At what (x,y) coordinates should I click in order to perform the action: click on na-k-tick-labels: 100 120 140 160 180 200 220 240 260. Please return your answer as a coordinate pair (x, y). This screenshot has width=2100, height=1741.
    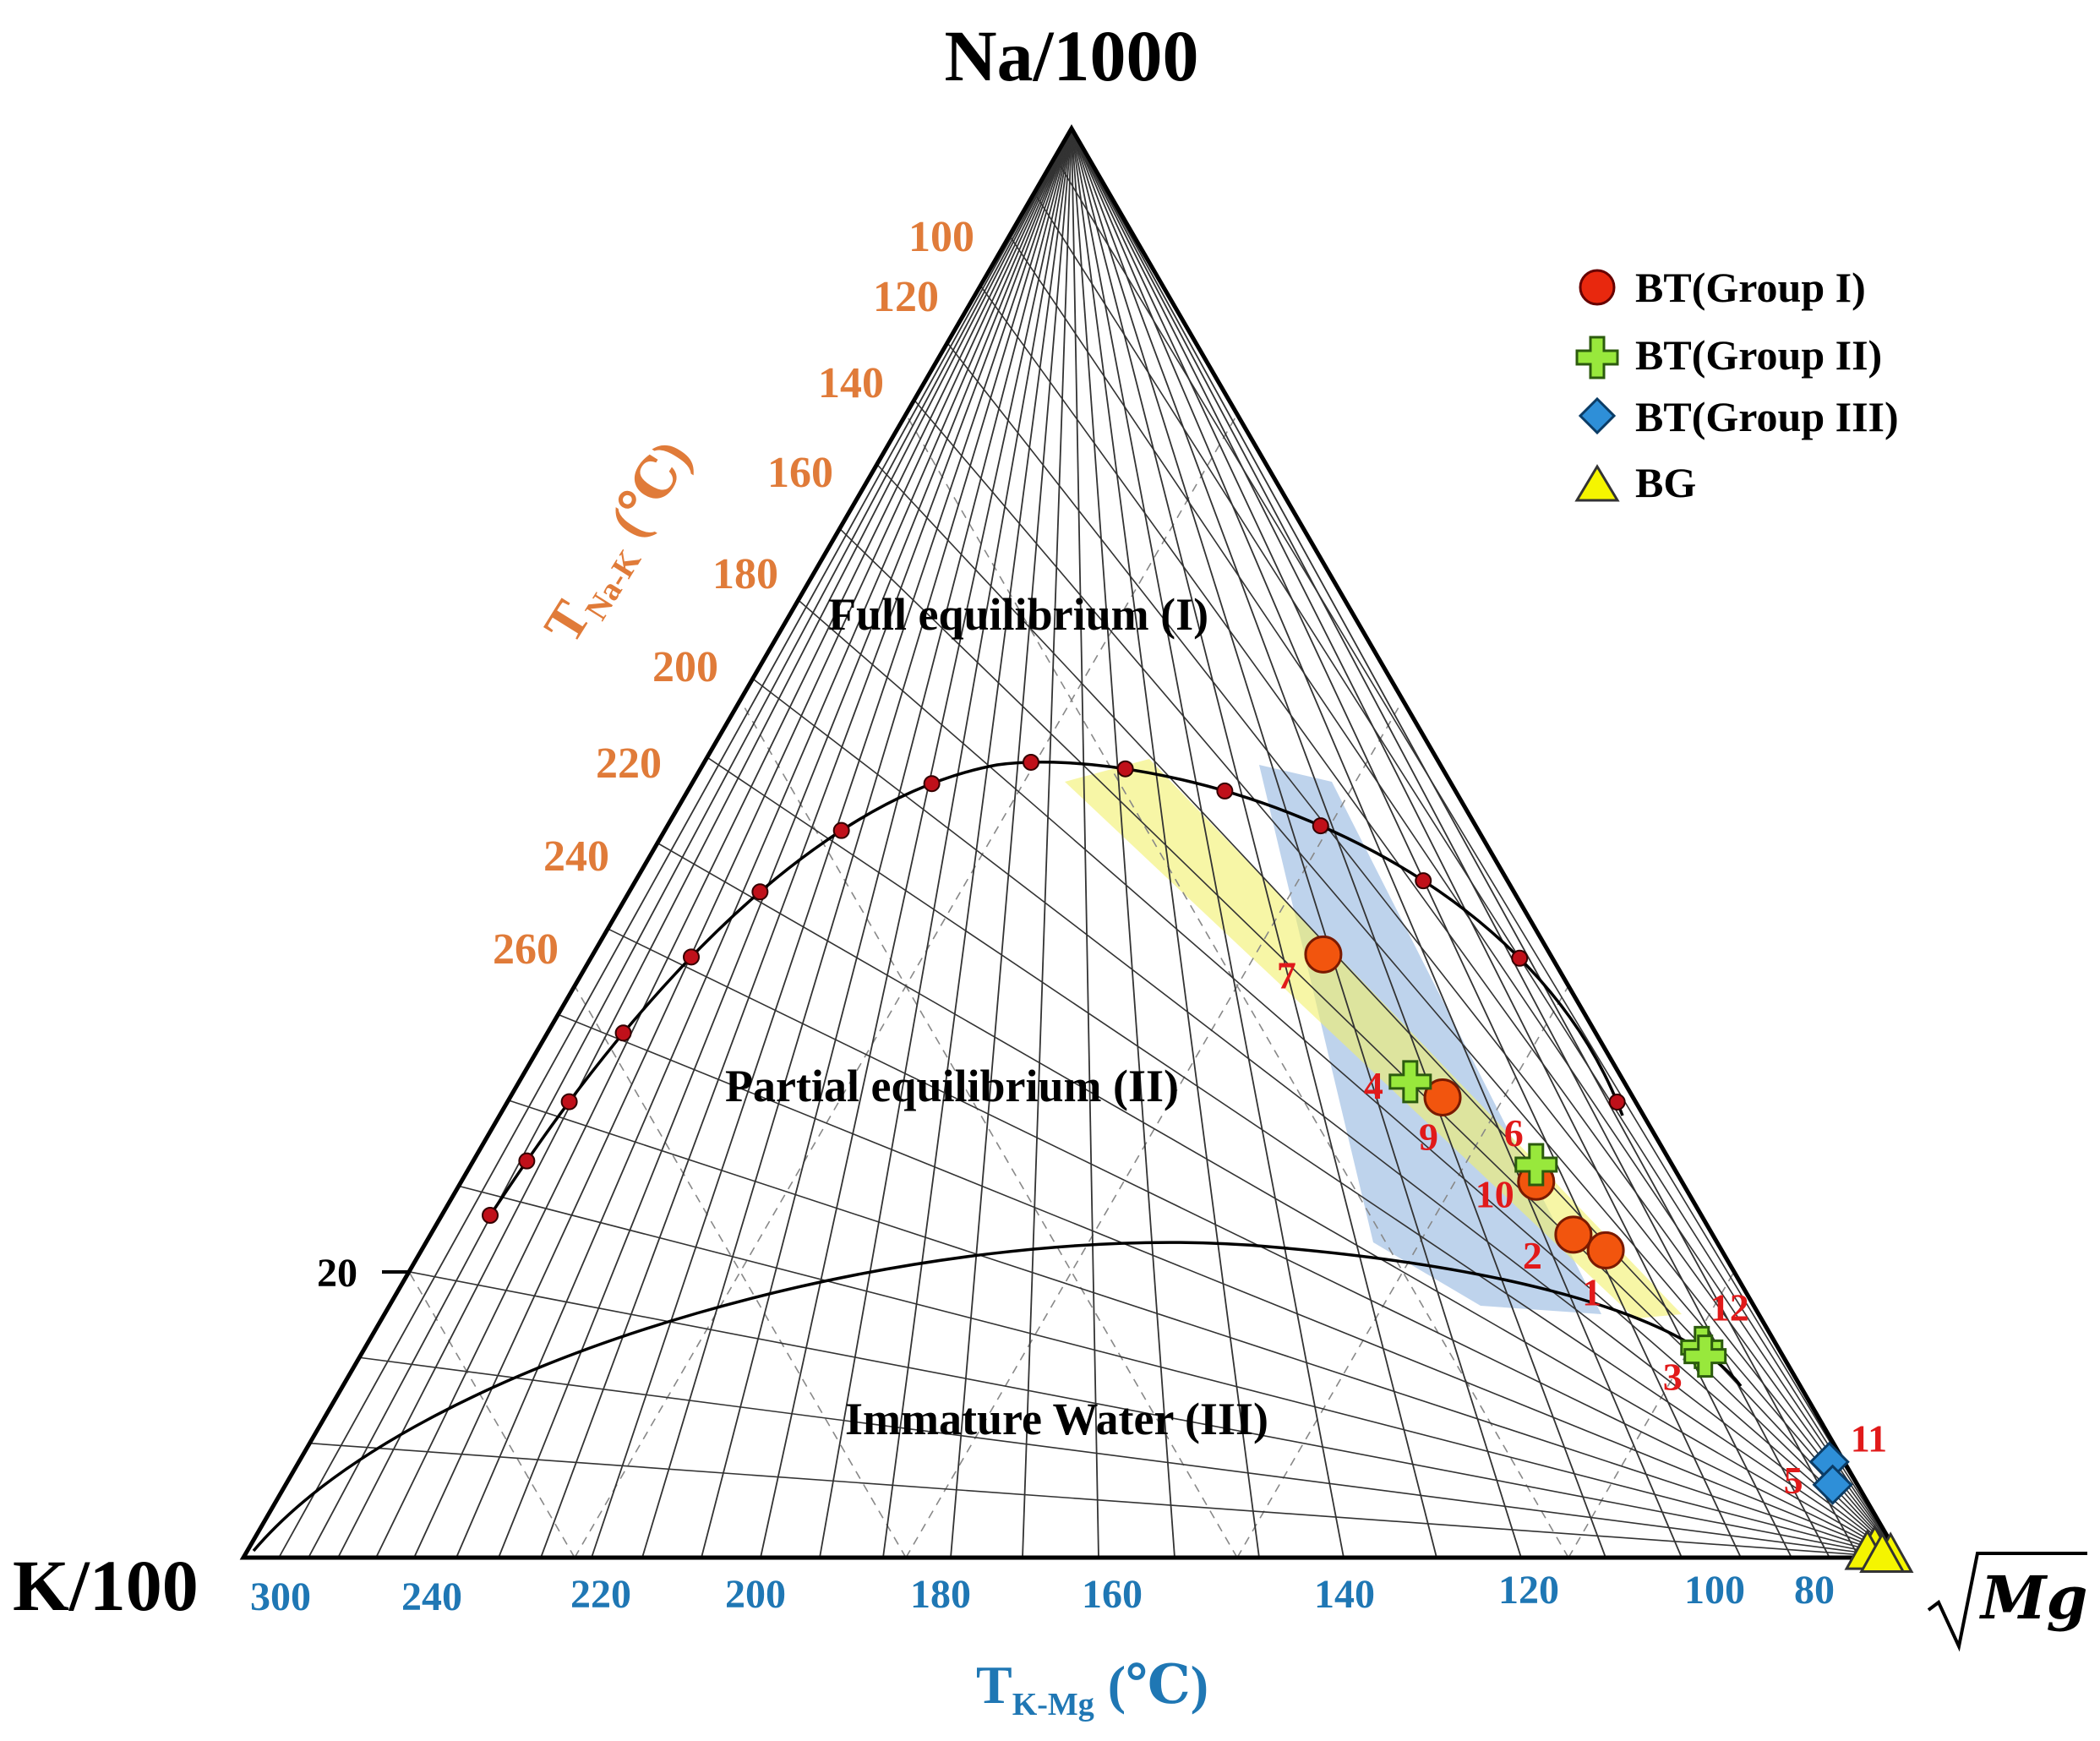
    Looking at the image, I should click on (733, 594).